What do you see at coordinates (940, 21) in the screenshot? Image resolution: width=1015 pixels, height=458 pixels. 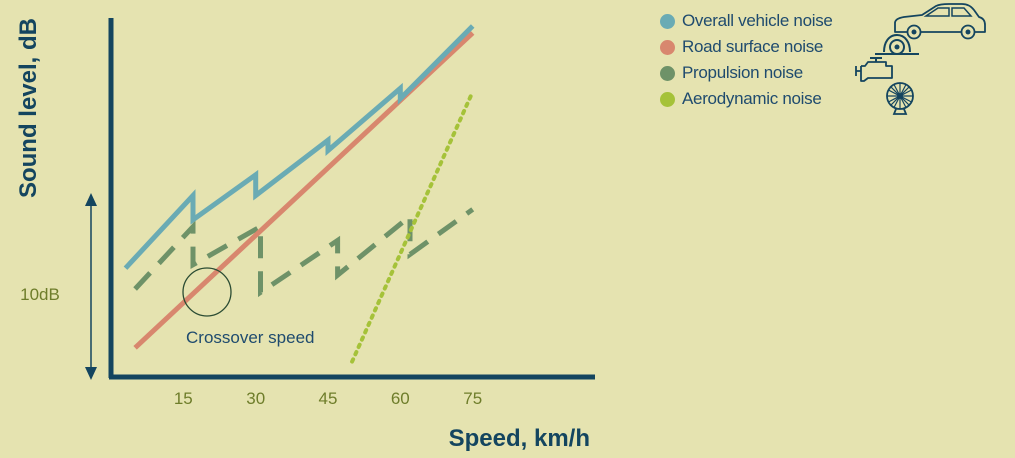 I see `car-icon` at bounding box center [940, 21].